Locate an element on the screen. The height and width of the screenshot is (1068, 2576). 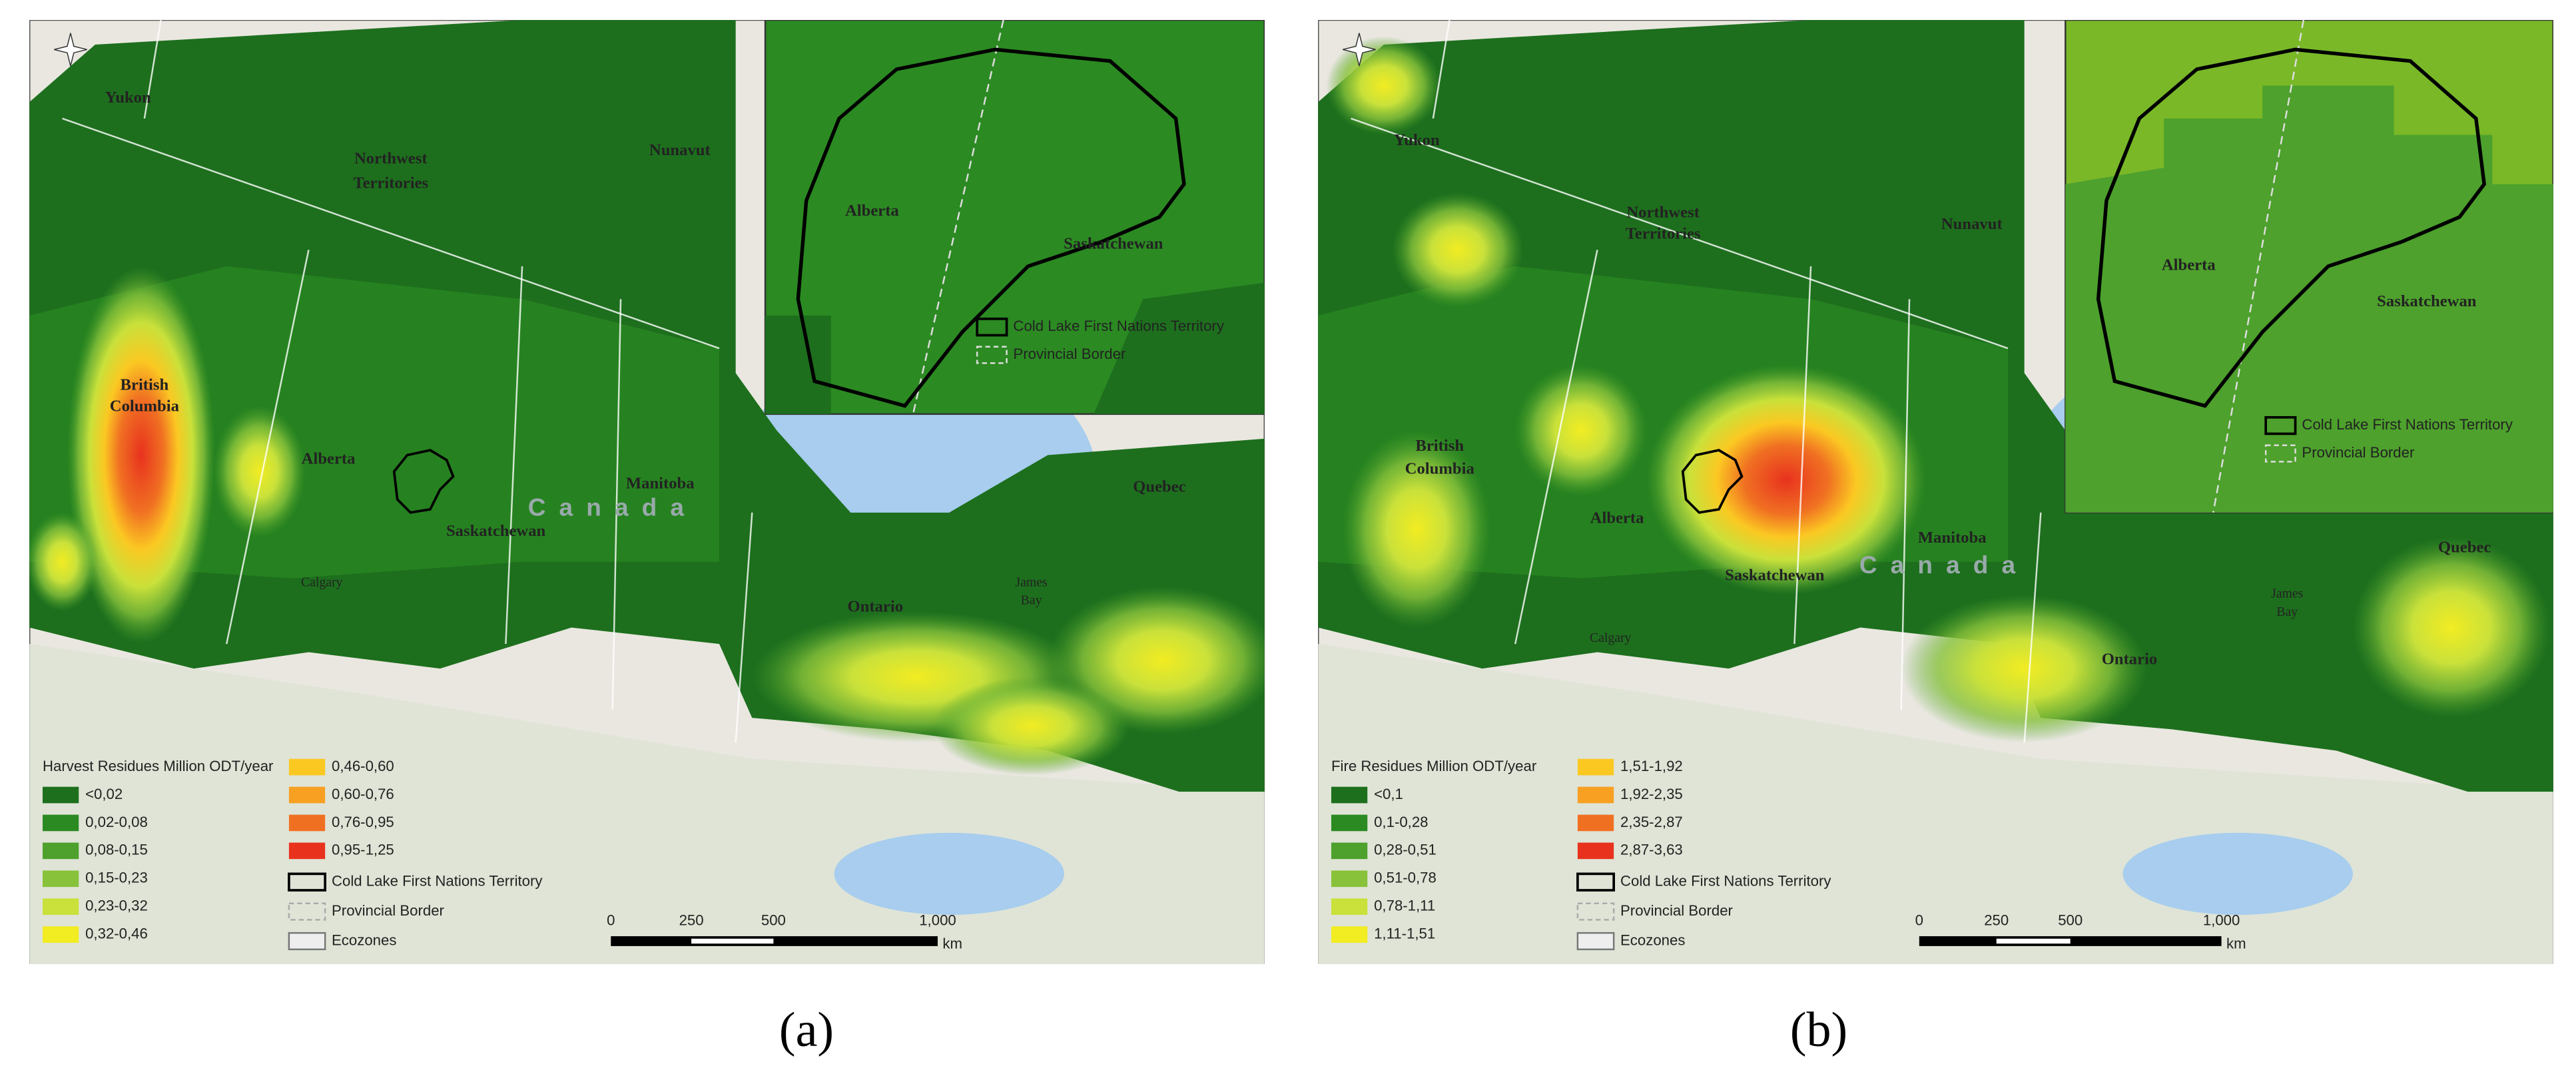
north-arrow is located at coordinates (1359, 50).